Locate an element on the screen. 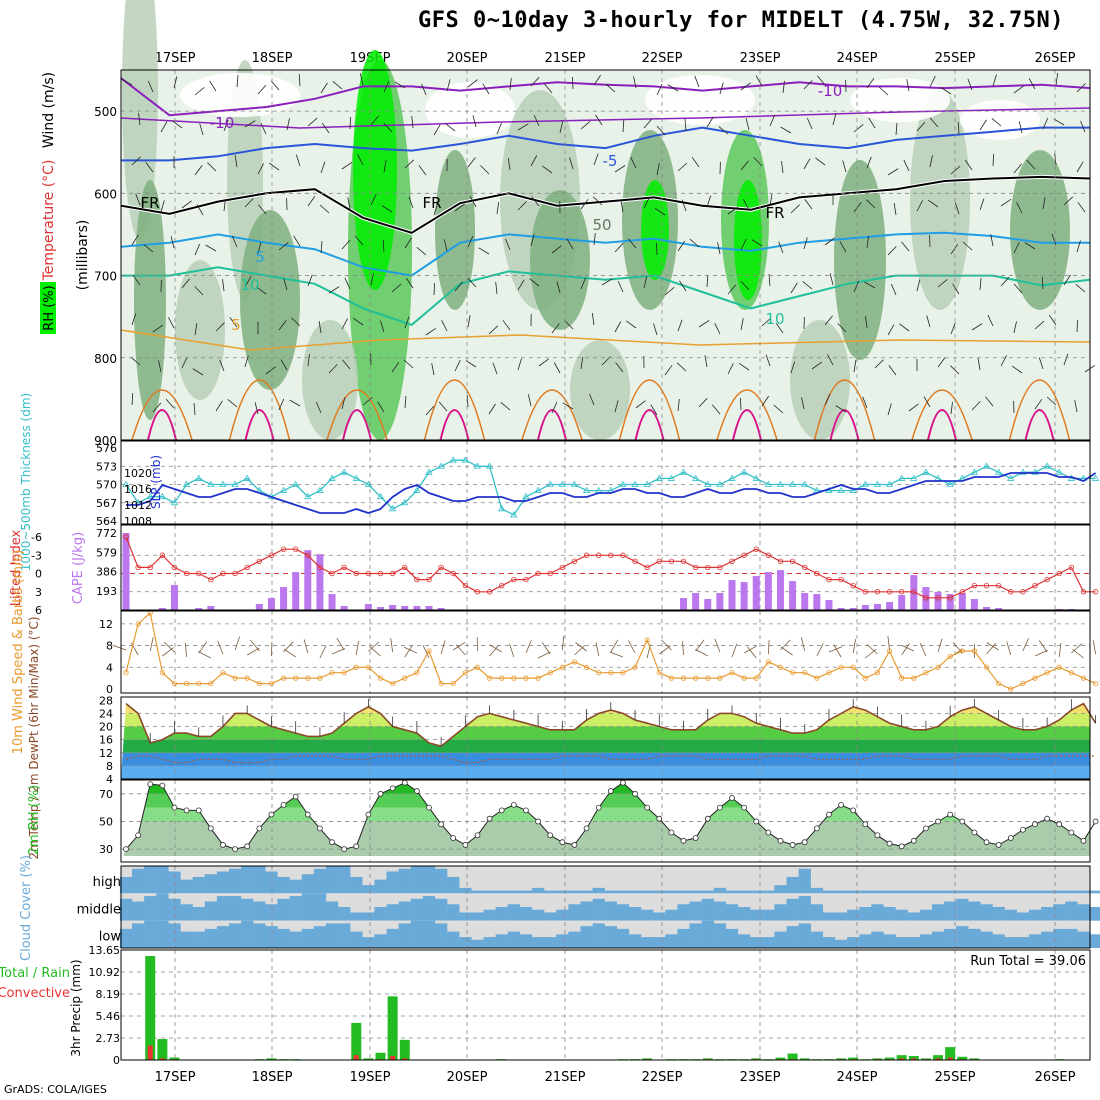  precip-total-bar is located at coordinates (889, 1058).